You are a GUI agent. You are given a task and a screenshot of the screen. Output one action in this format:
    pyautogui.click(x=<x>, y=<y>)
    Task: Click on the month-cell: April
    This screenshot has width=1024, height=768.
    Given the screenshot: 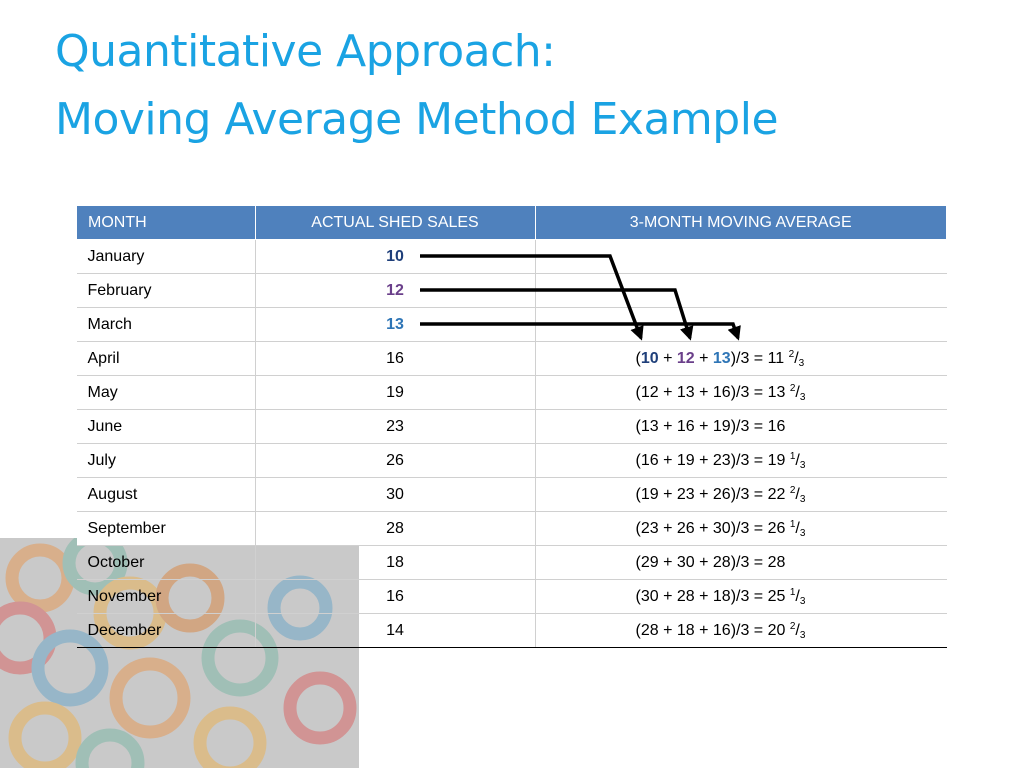 What is the action you would take?
    pyautogui.click(x=165, y=358)
    